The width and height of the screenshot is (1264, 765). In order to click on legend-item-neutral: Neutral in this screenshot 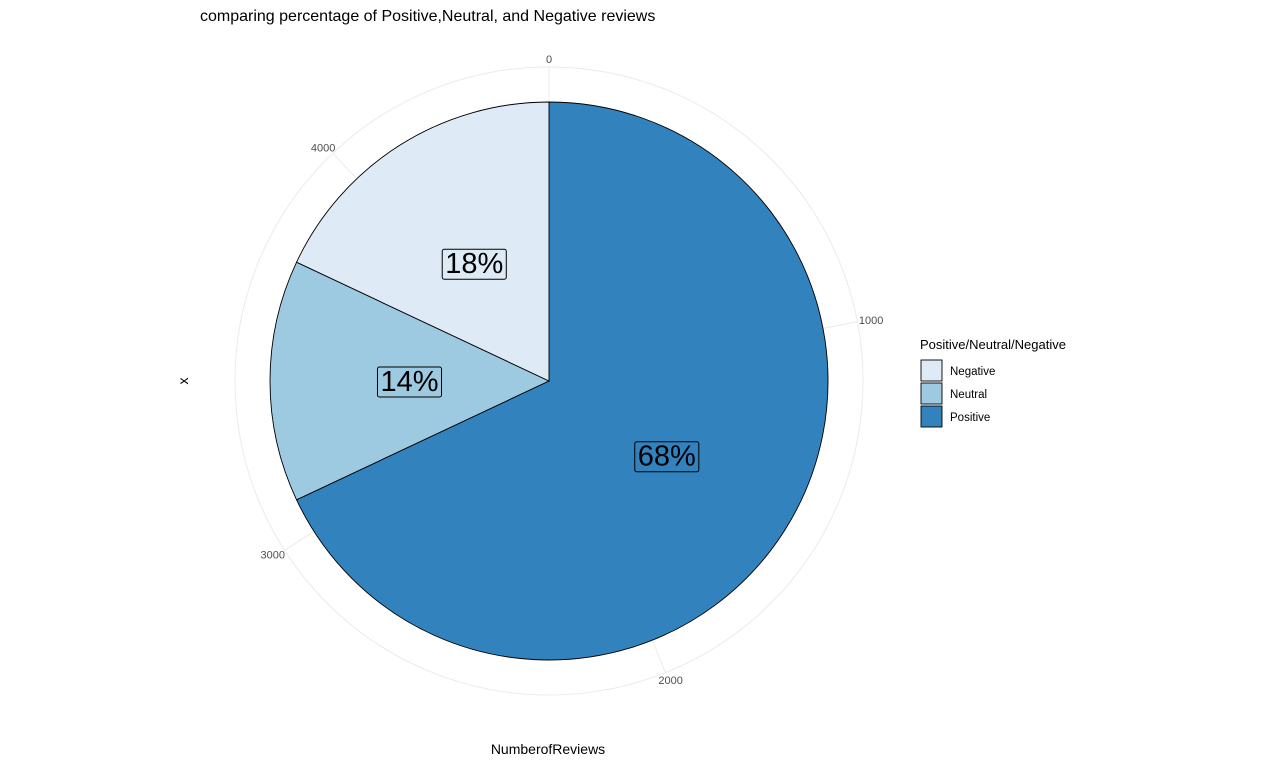, I will do `click(953, 393)`.